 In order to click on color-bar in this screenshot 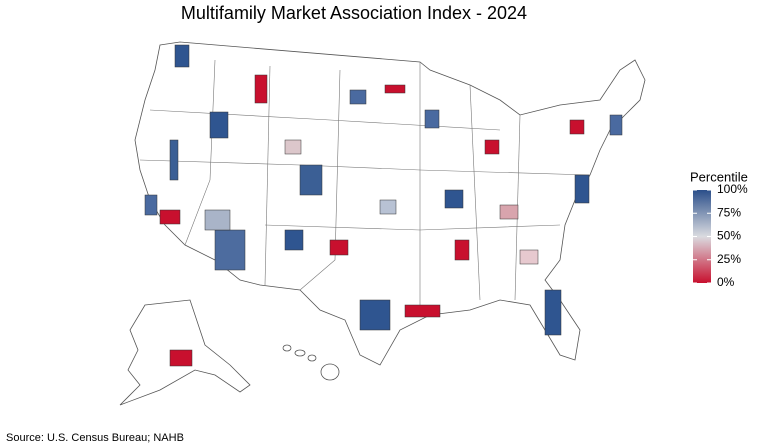, I will do `click(702, 236)`.